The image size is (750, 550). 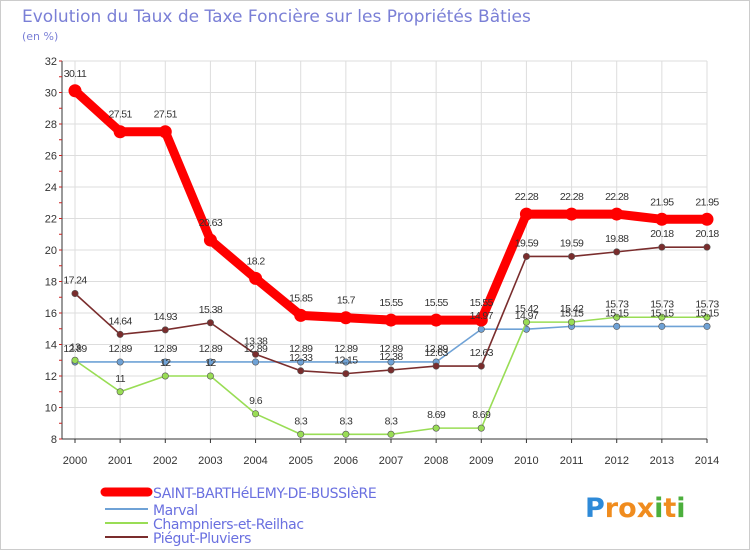 I want to click on y-tick-label: 24, so click(x=51, y=188).